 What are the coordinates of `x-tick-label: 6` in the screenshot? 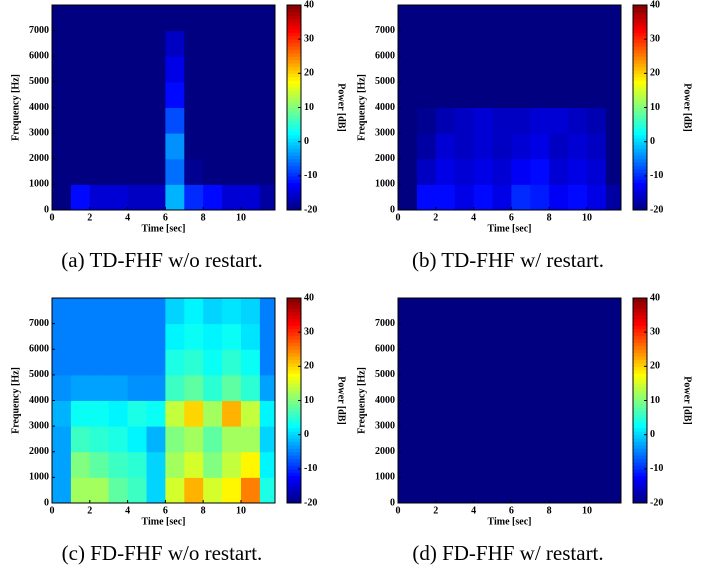 It's located at (511, 217).